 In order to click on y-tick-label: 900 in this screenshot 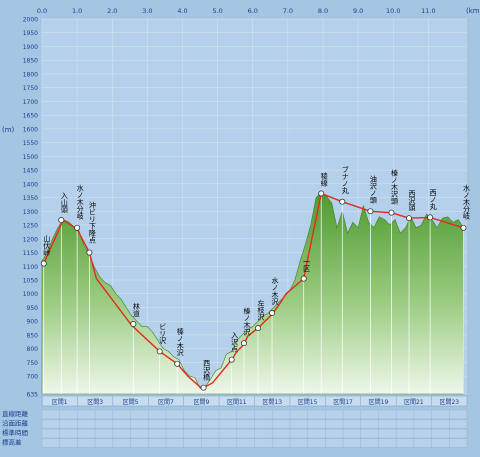, I will do `click(33, 322)`.